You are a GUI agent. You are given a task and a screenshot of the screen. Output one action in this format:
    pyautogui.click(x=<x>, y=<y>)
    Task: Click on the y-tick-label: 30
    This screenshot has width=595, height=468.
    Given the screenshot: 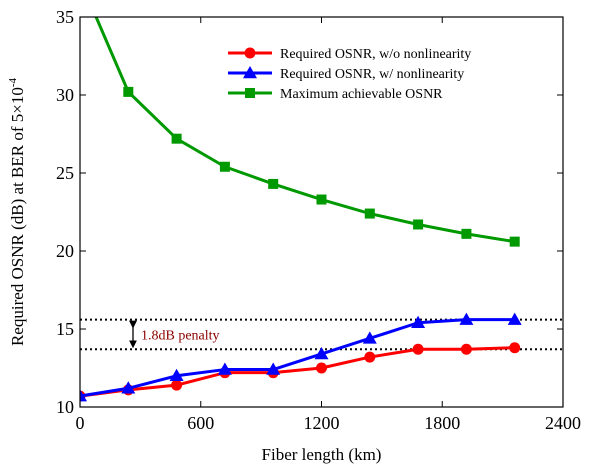 What is the action you would take?
    pyautogui.click(x=65, y=95)
    